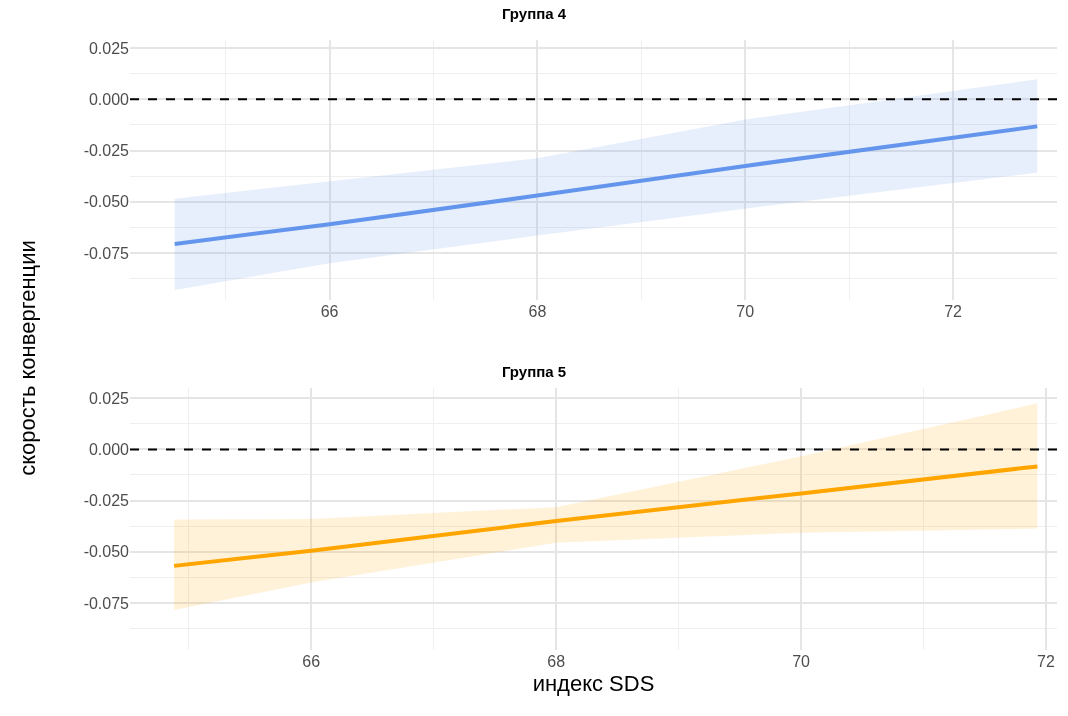  I want to click on x-axis-title: индекс SDS, so click(593, 683).